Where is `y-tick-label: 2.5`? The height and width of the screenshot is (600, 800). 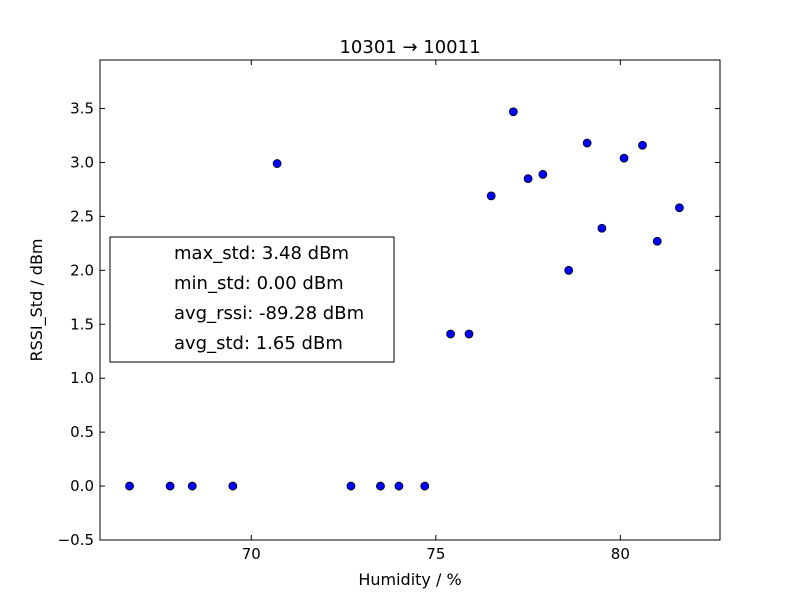
y-tick-label: 2.5 is located at coordinates (82, 216).